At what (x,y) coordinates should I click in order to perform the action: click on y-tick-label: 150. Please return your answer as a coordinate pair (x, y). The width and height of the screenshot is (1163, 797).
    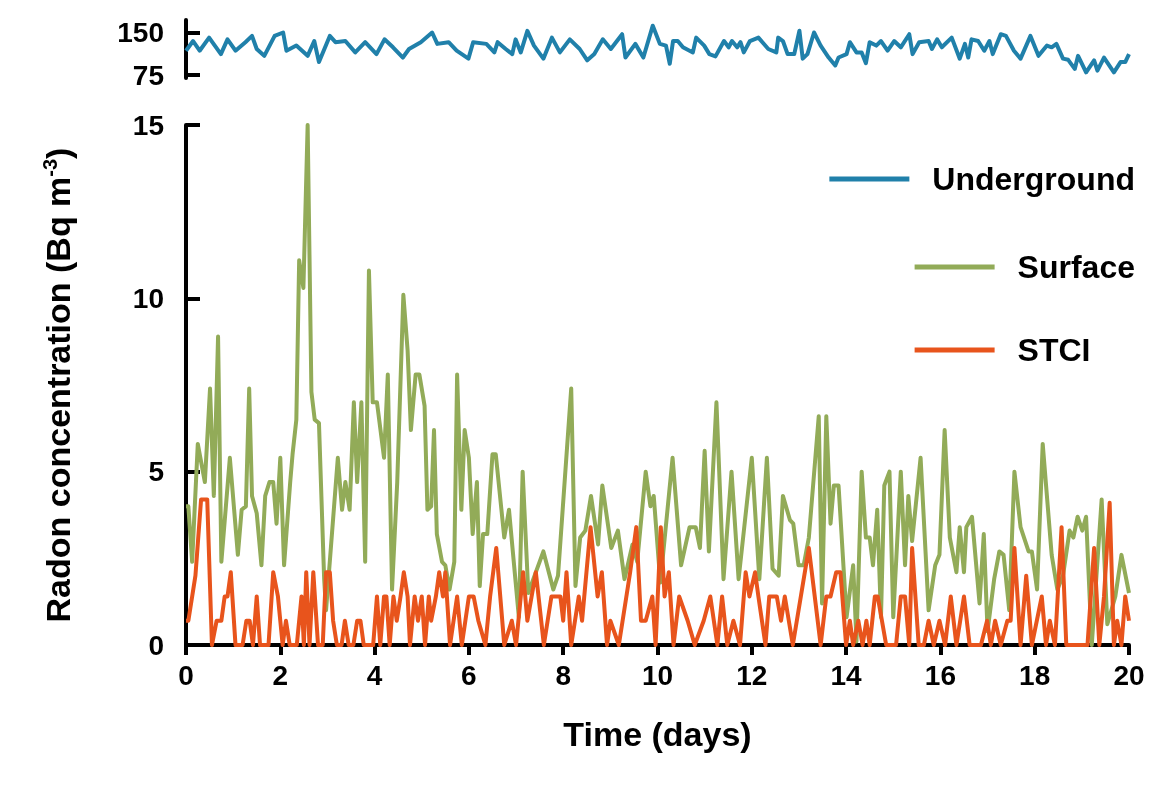
    Looking at the image, I should click on (140, 33).